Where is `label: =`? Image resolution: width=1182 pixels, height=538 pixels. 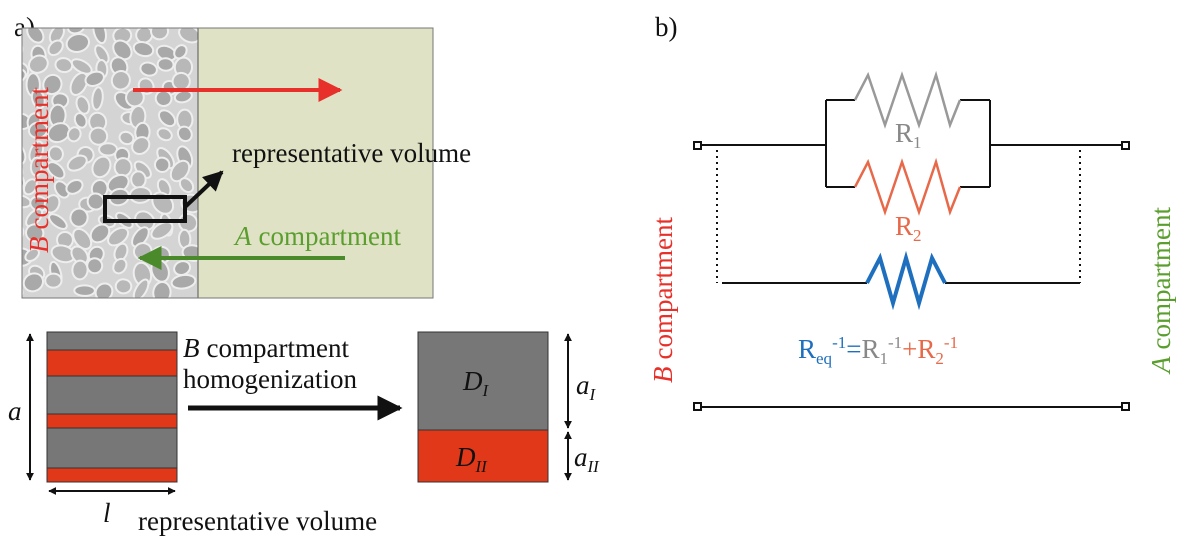 label: = is located at coordinates (853, 349).